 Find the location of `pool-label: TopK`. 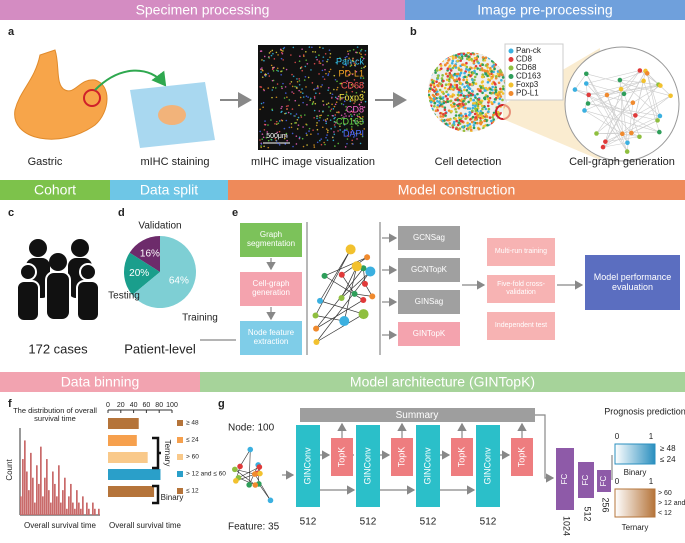

pool-label: TopK is located at coordinates (401, 457).